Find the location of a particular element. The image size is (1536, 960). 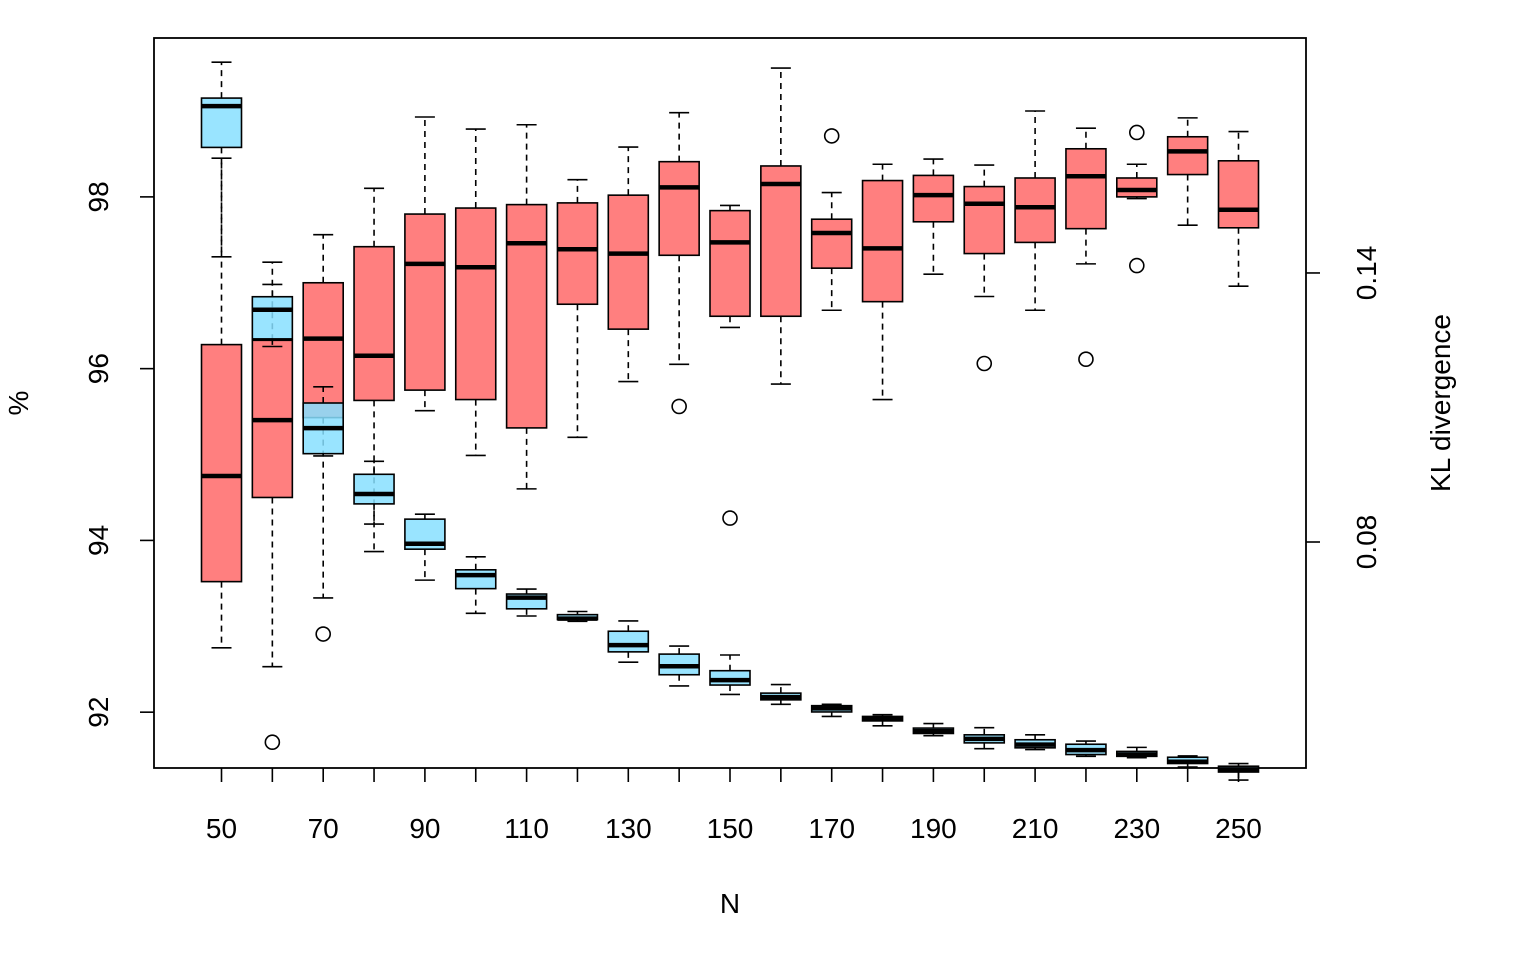

x-tick-label: 70 is located at coordinates (323, 828).